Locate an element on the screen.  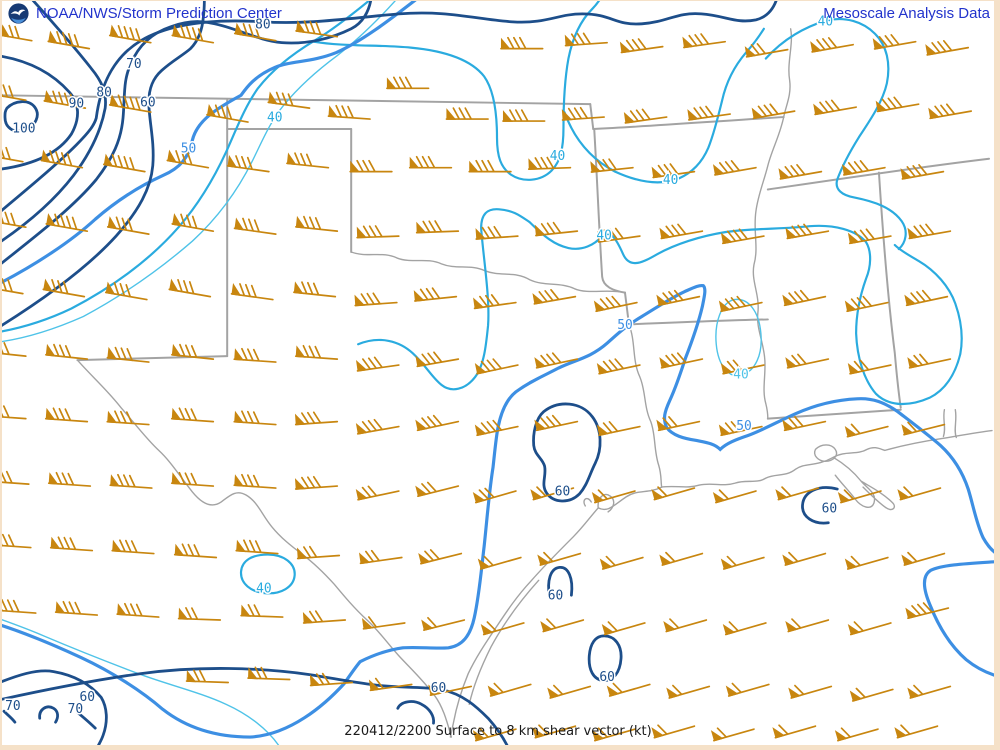
header-left: NOAA/NWS/Storm Prediction Center is located at coordinates (145, 13).